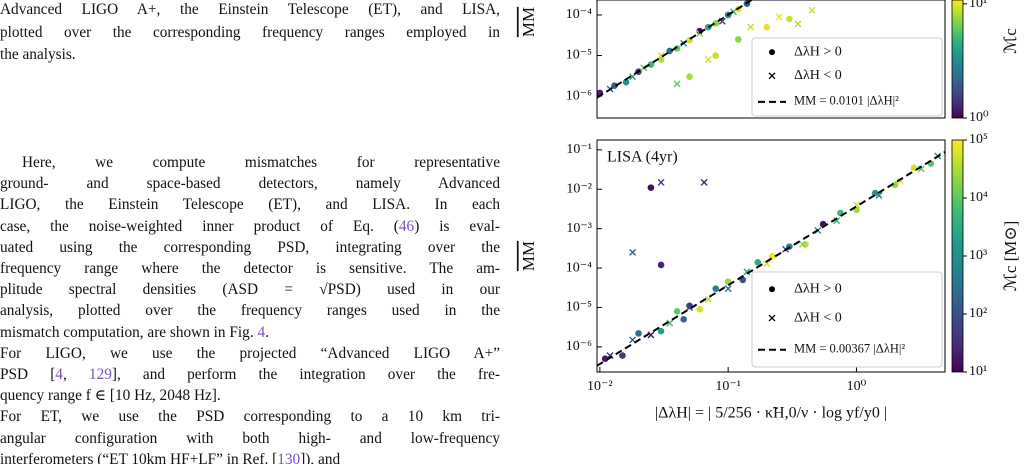 This screenshot has width=1031, height=464. Describe the element at coordinates (457, 226) in the screenshot. I see `text-run: ) is eval-` at that location.